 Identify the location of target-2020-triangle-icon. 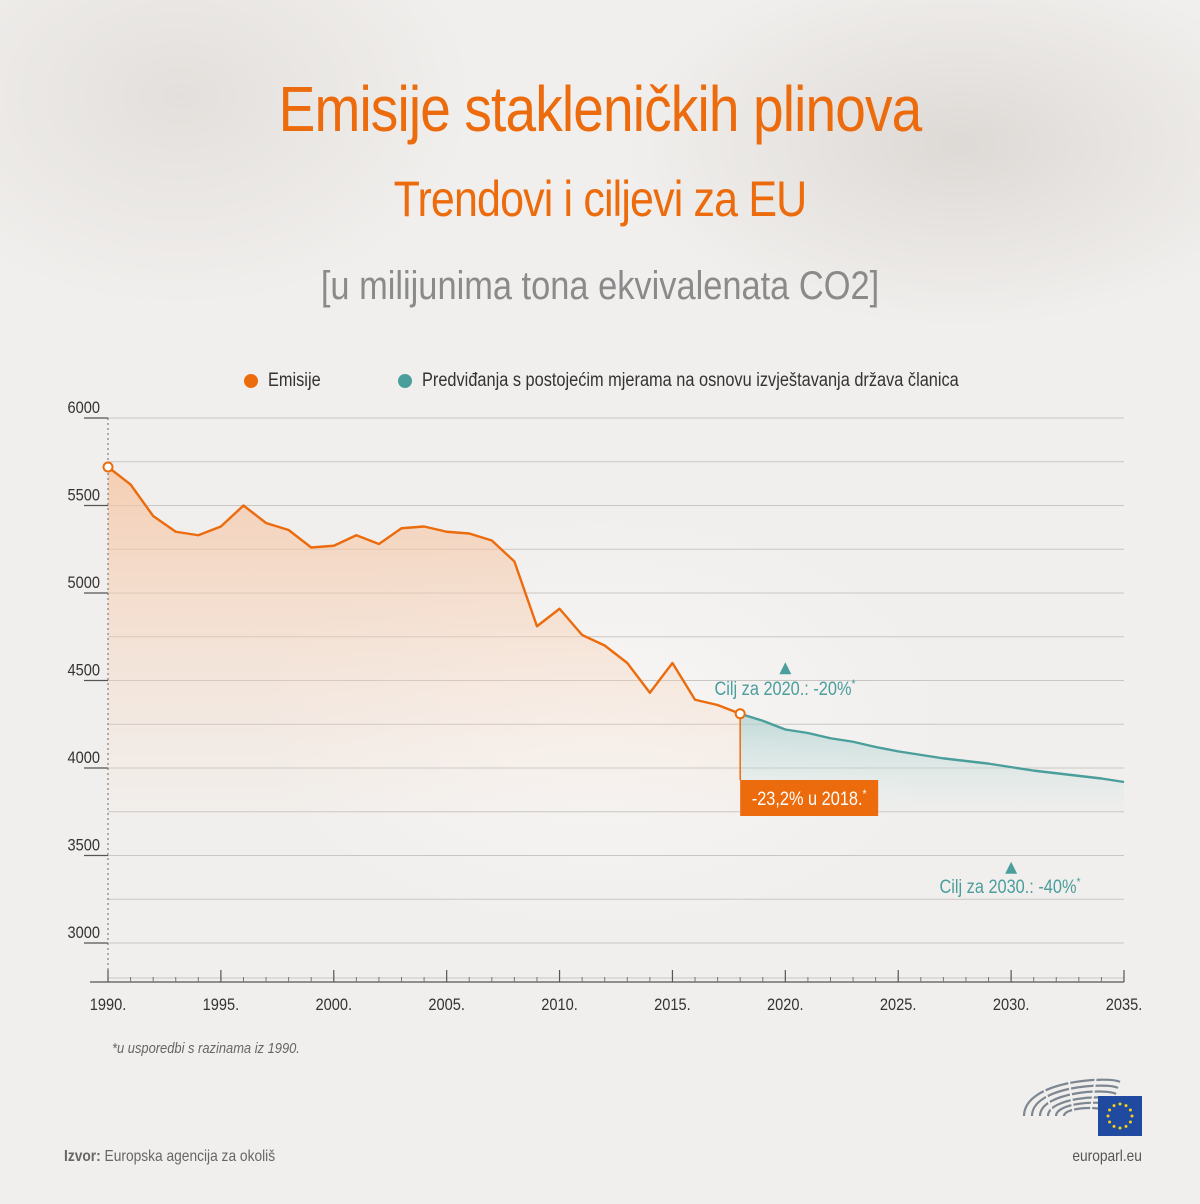
(785, 668).